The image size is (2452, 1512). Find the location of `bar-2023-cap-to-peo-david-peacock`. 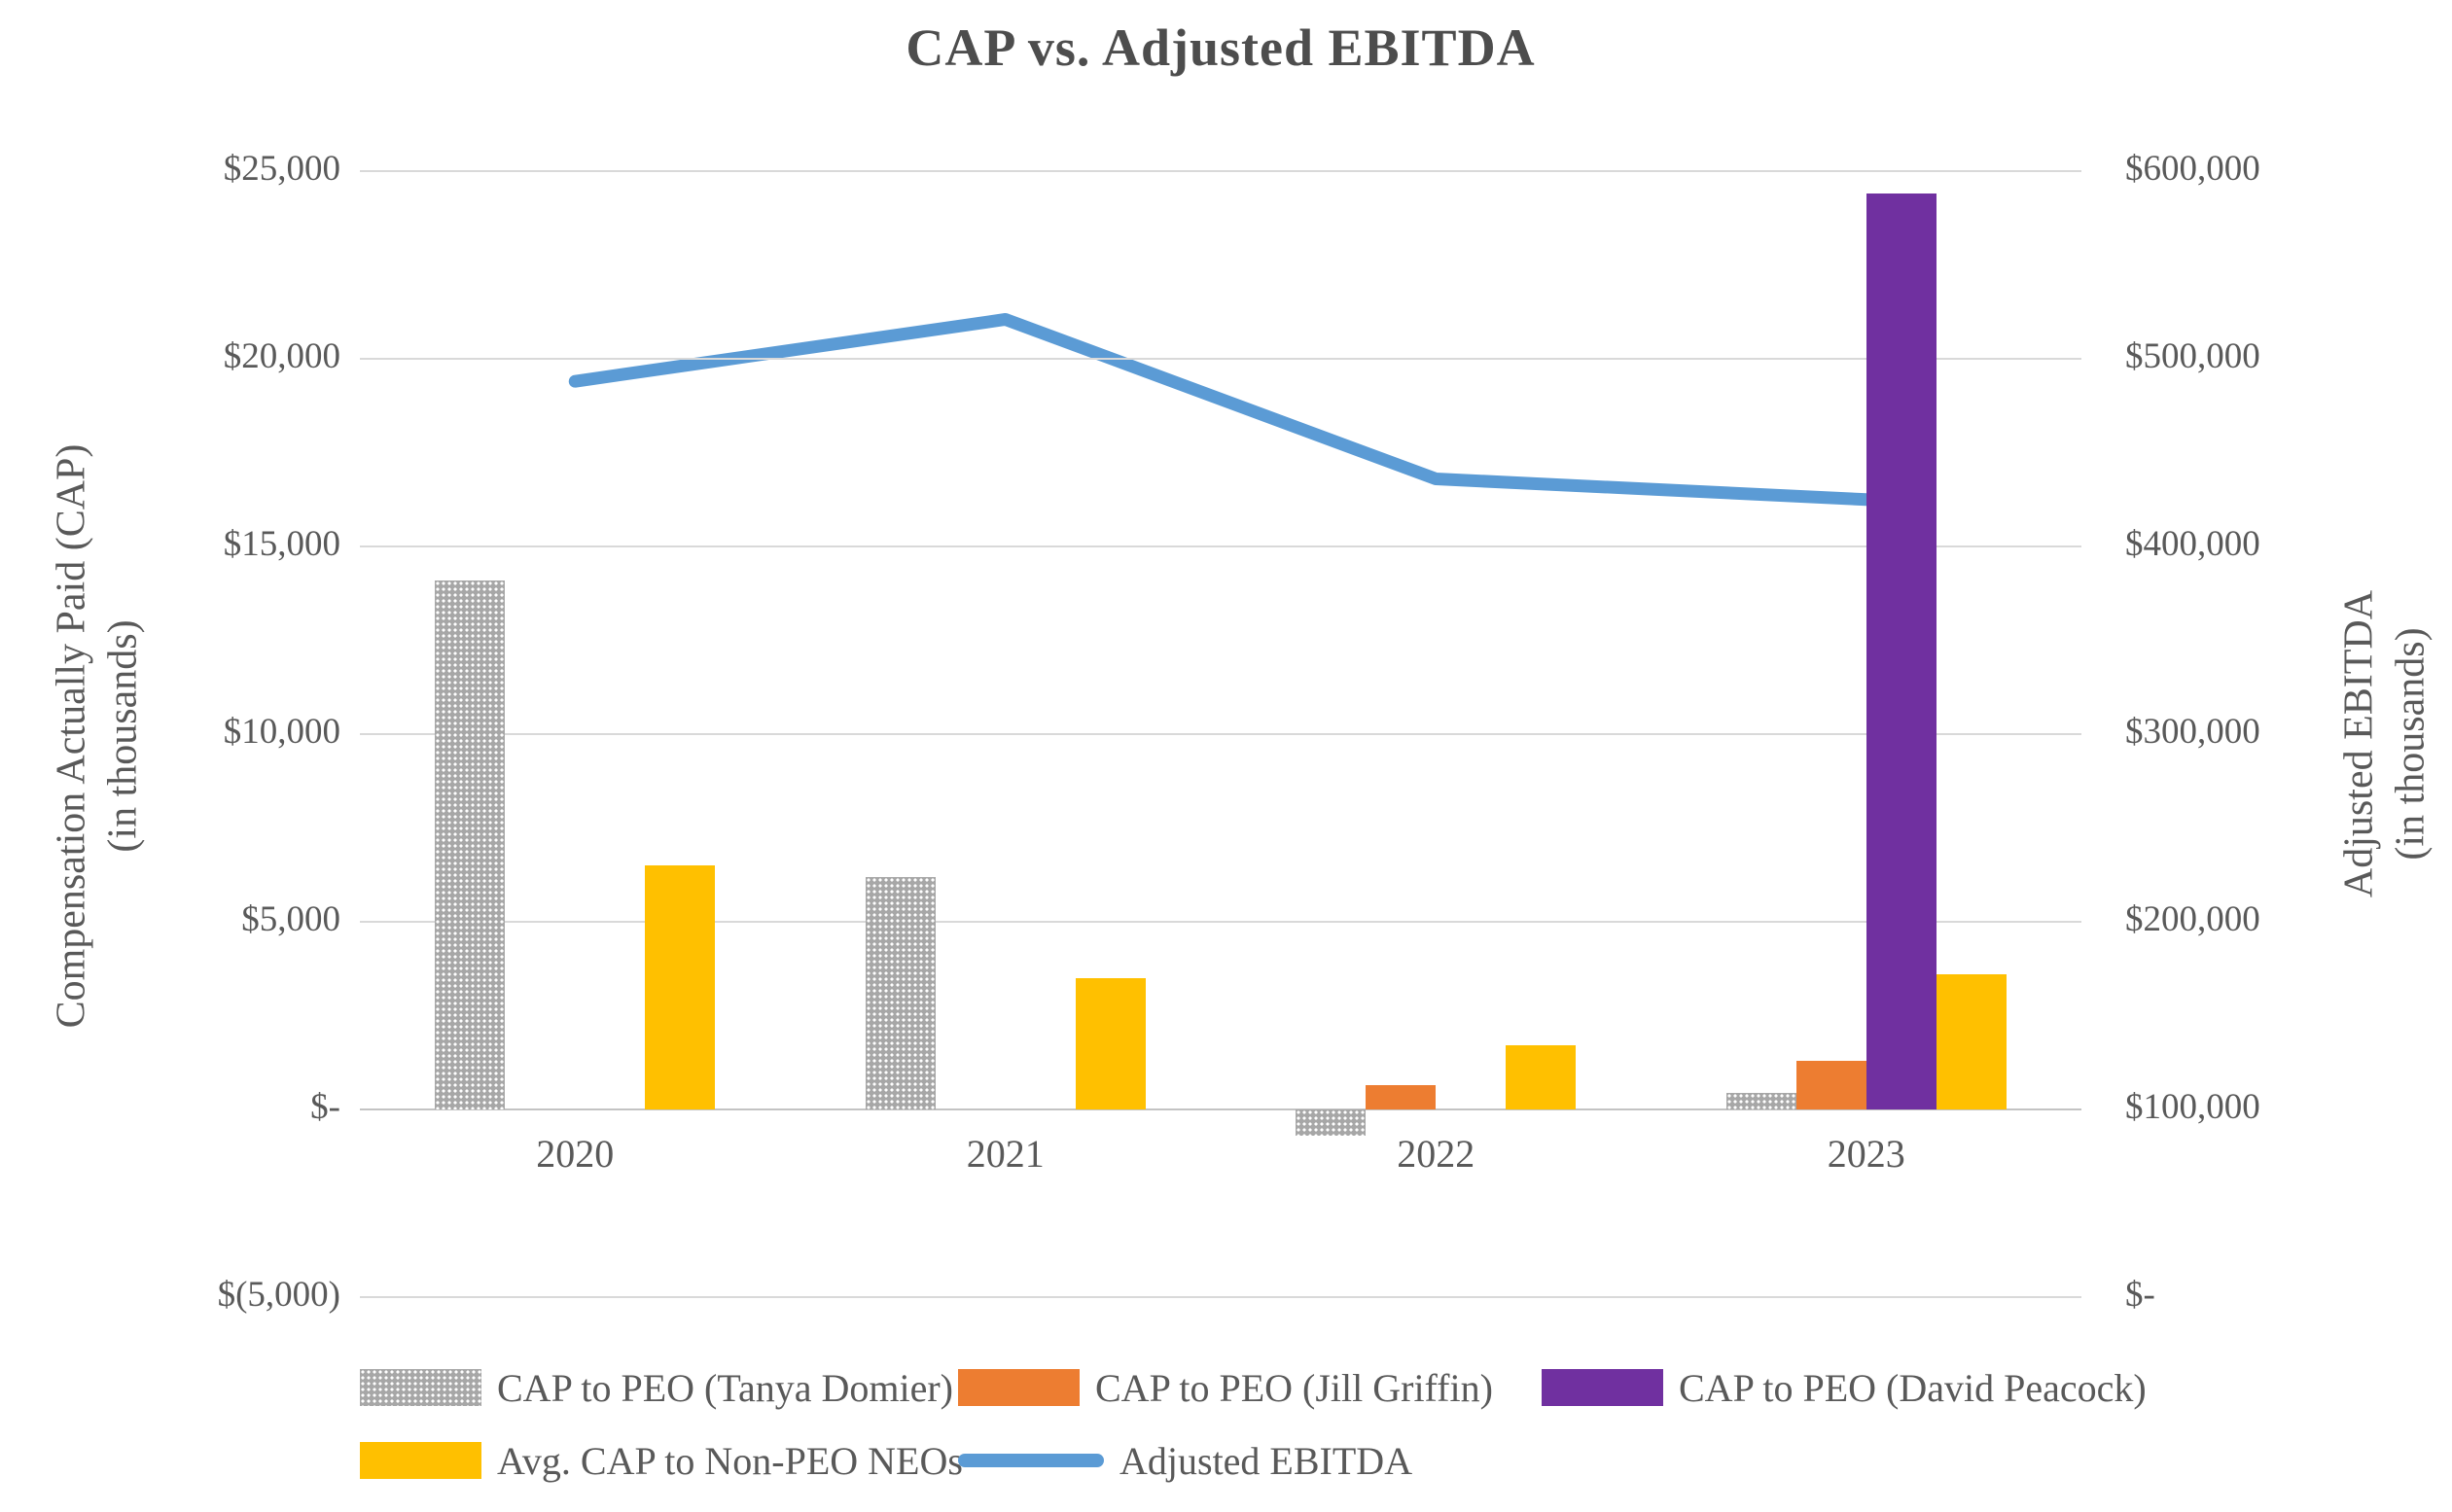

bar-2023-cap-to-peo-david-peacock is located at coordinates (1902, 651).